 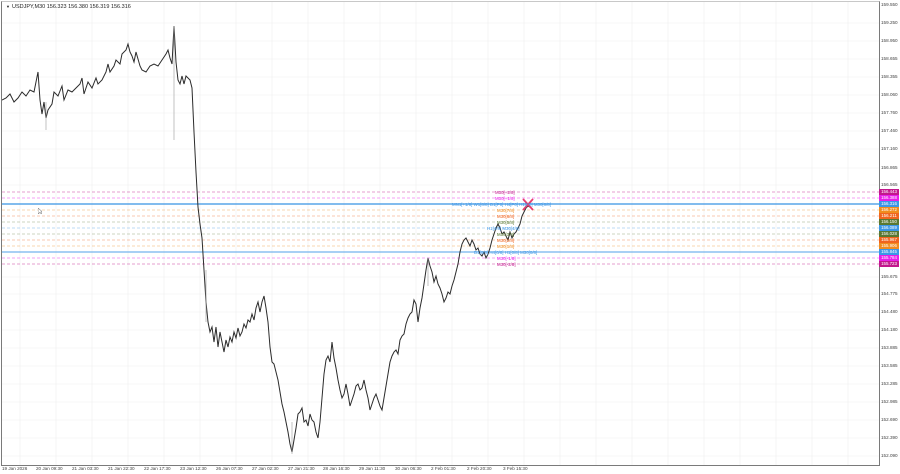 I want to click on time-tick: 19 Jan 2026, so click(x=15, y=468).